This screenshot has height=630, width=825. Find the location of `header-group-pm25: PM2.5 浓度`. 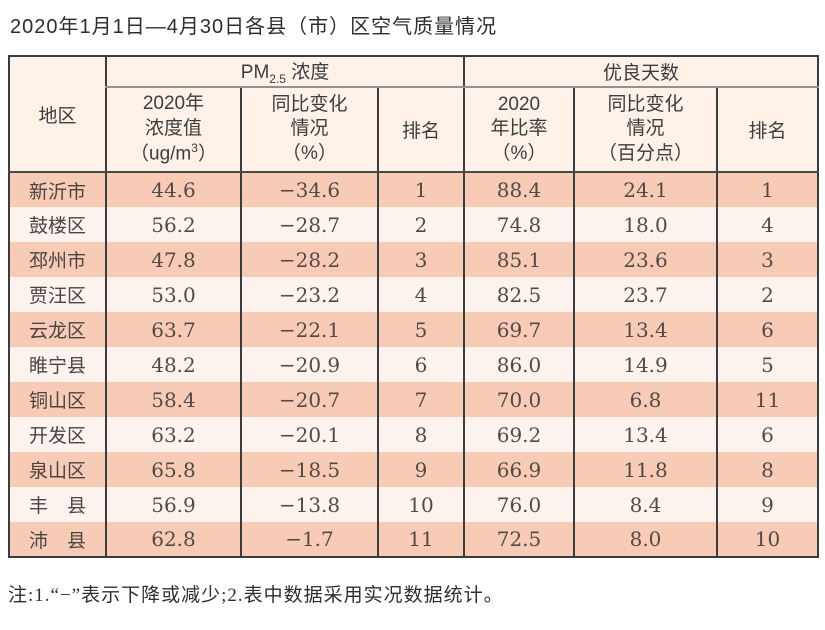

header-group-pm25: PM2.5 浓度 is located at coordinates (284, 72).